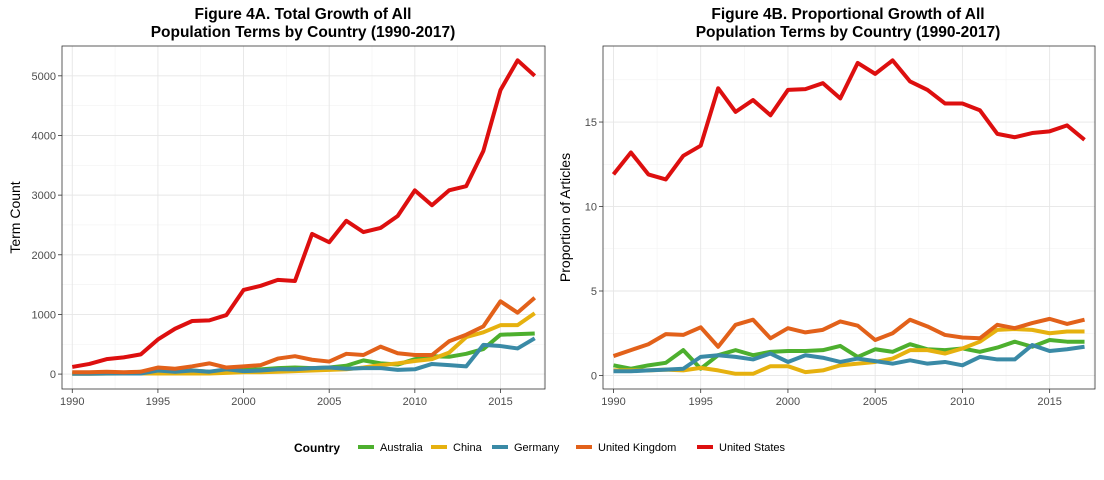  Describe the element at coordinates (468, 448) in the screenshot. I see `legend-label: China` at that location.